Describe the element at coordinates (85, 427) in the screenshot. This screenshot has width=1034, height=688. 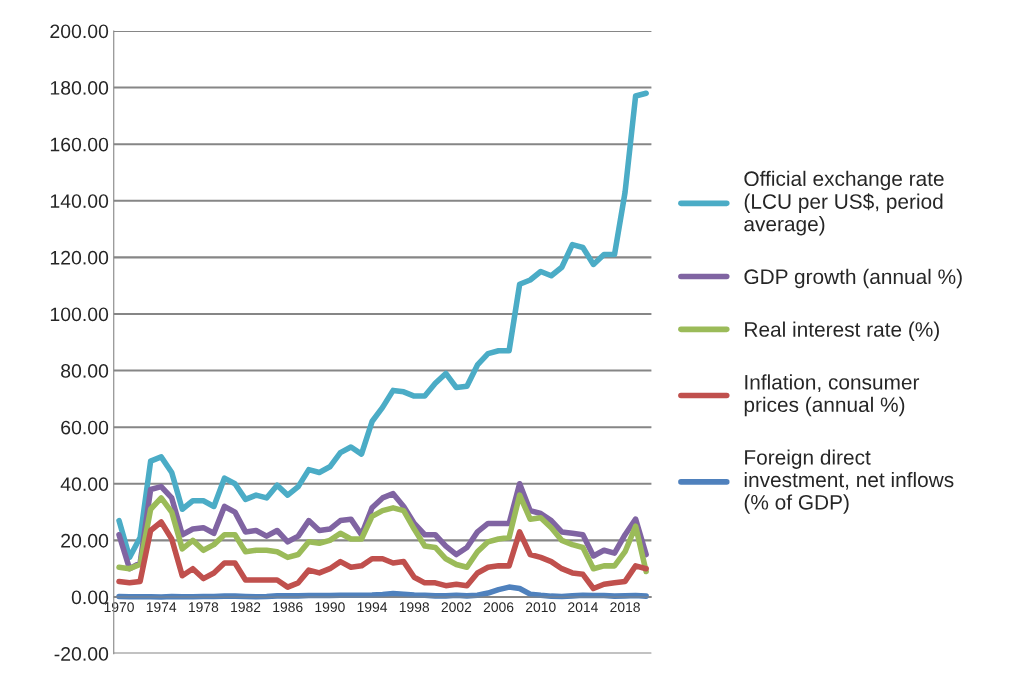
I see `y-tick-label: 60.00` at that location.